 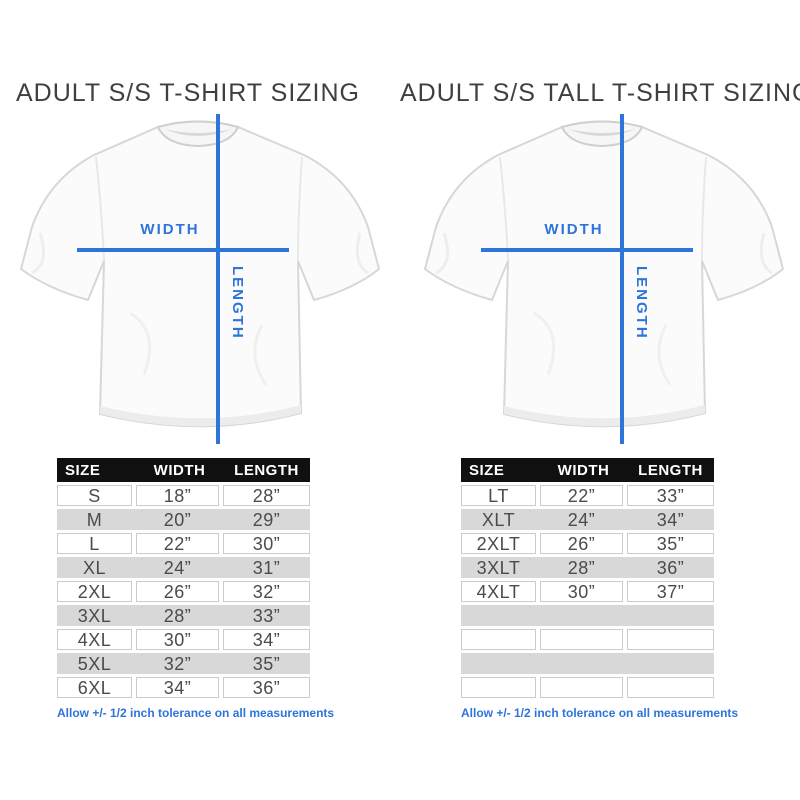 I want to click on cell-size: 5XL, so click(x=94, y=663).